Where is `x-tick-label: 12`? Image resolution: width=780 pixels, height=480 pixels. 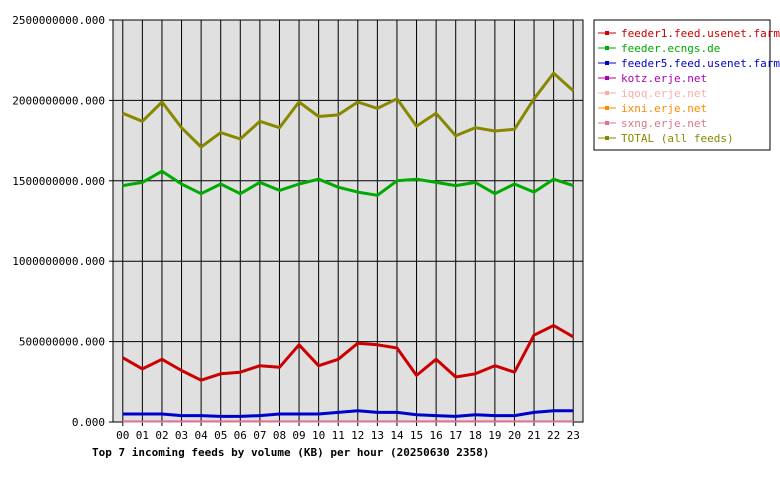 x-tick-label: 12 is located at coordinates (357, 435).